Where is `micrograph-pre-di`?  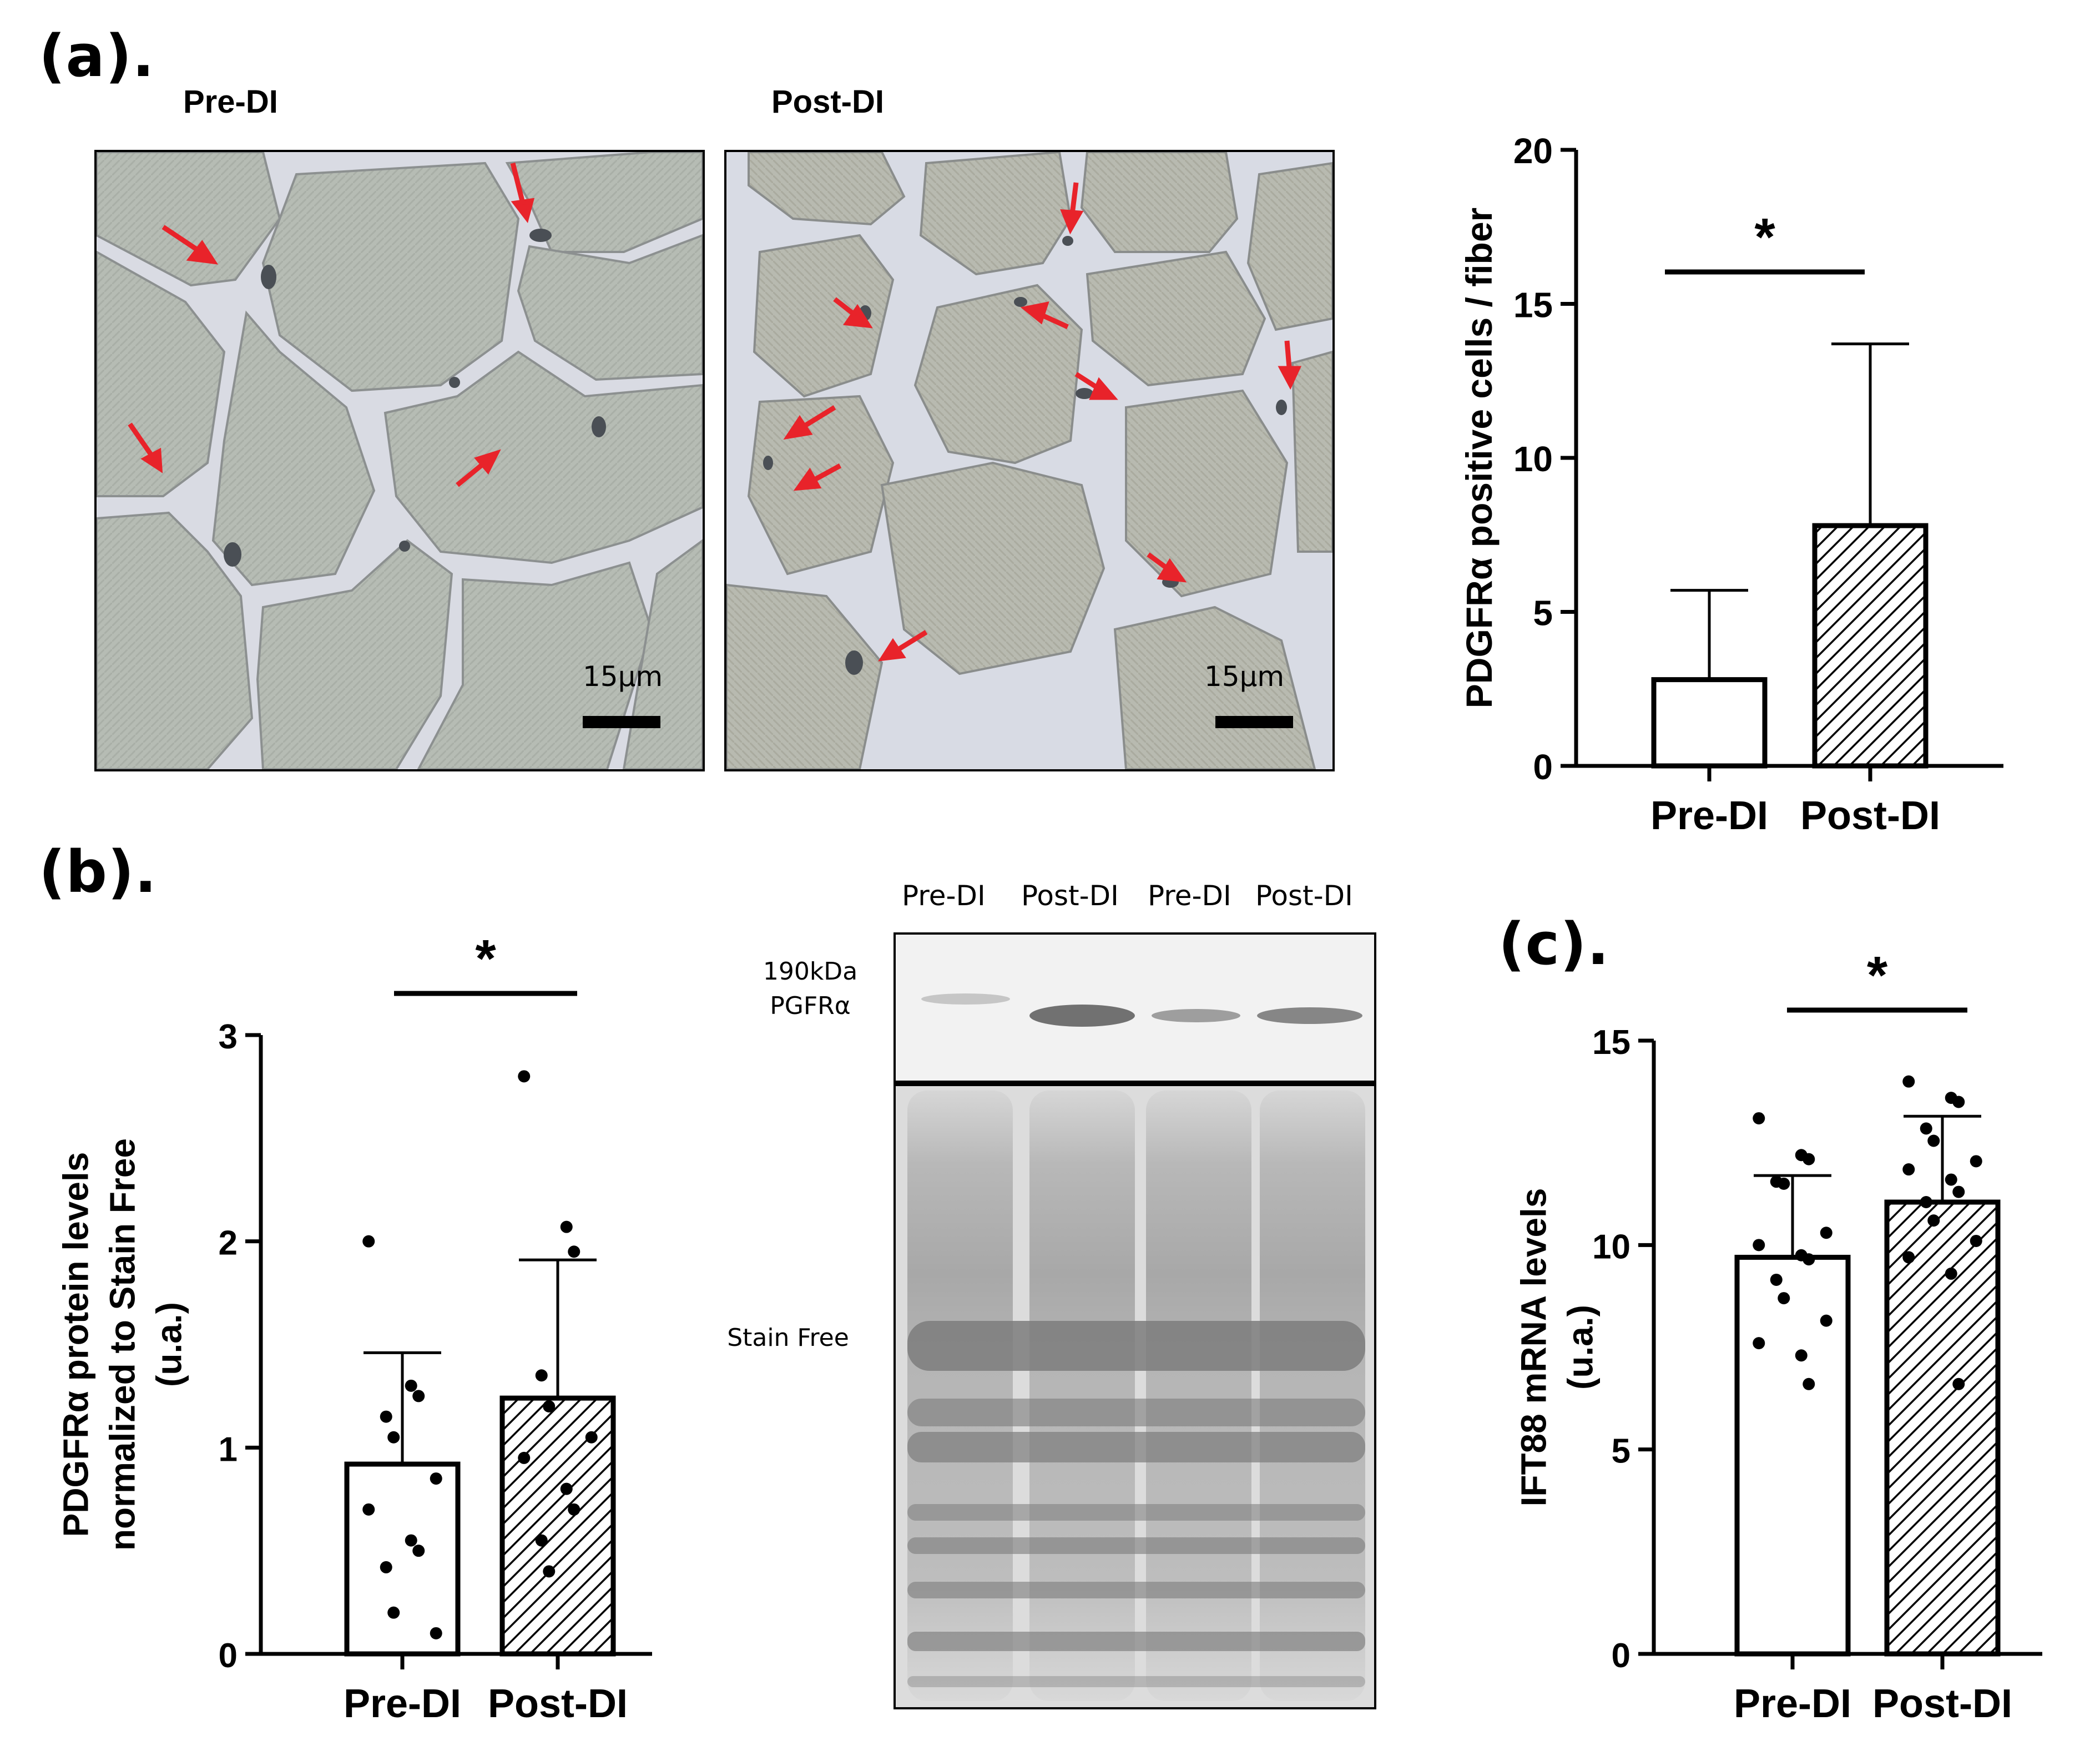
micrograph-pre-di is located at coordinates (399, 460).